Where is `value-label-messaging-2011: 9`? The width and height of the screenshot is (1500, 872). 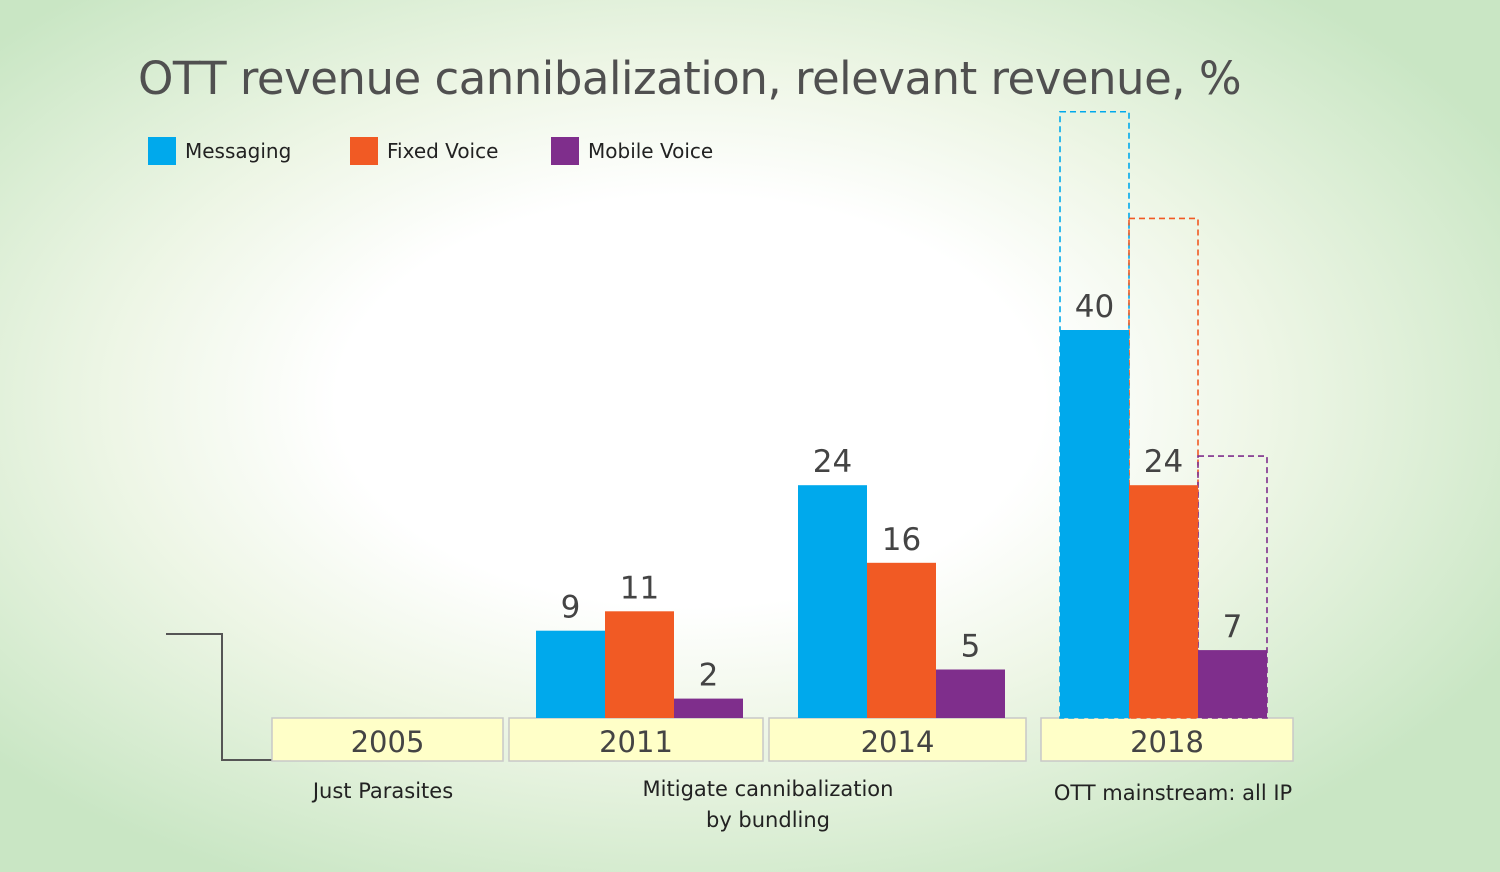
value-label-messaging-2011: 9 is located at coordinates (571, 608).